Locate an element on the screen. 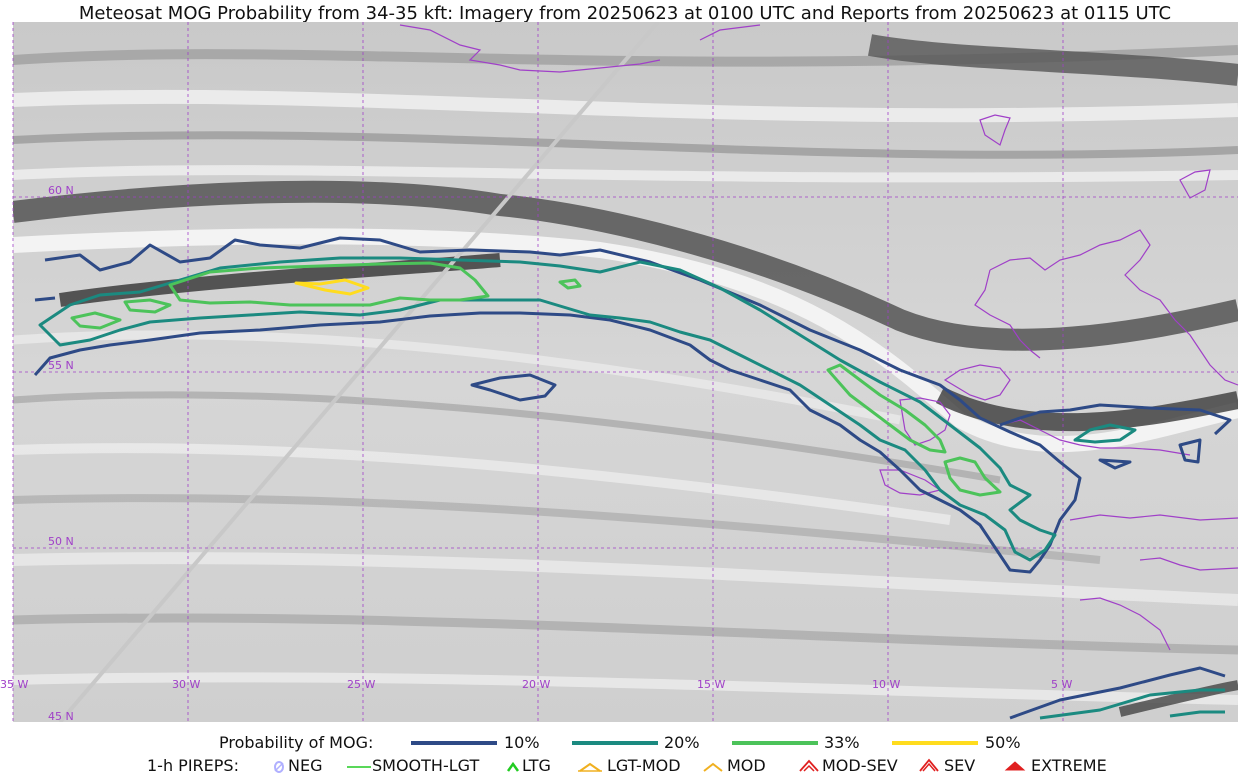 This screenshot has height=782, width=1250. lon-label-15w: 15 W is located at coordinates (711, 684).